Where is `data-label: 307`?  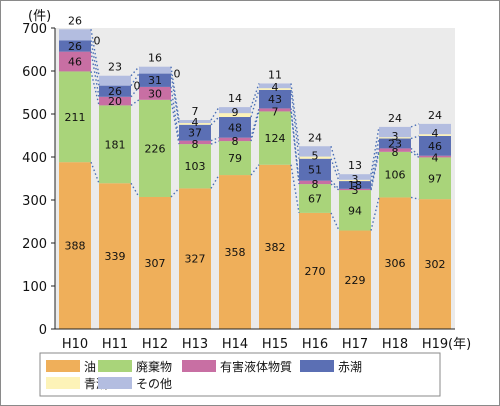
data-label: 307 is located at coordinates (155, 263).